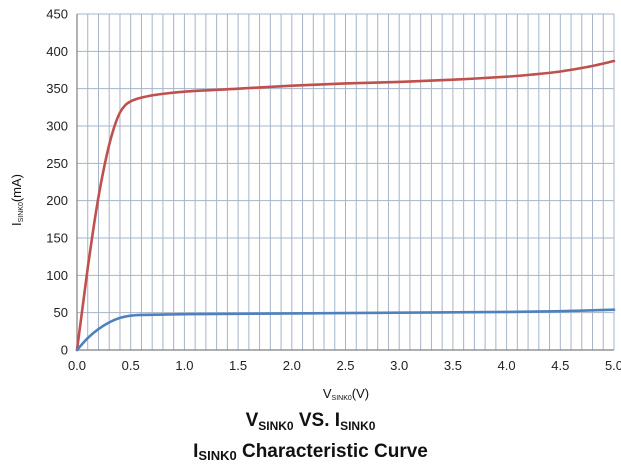 This screenshot has height=468, width=621. Describe the element at coordinates (399, 365) in the screenshot. I see `x-tick-label: 3.0` at that location.